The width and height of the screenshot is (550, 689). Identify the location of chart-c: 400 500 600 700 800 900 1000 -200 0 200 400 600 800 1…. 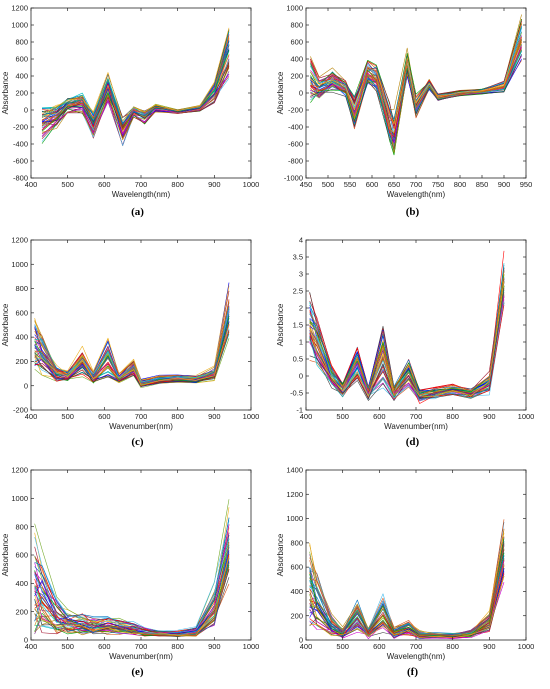
(130, 333).